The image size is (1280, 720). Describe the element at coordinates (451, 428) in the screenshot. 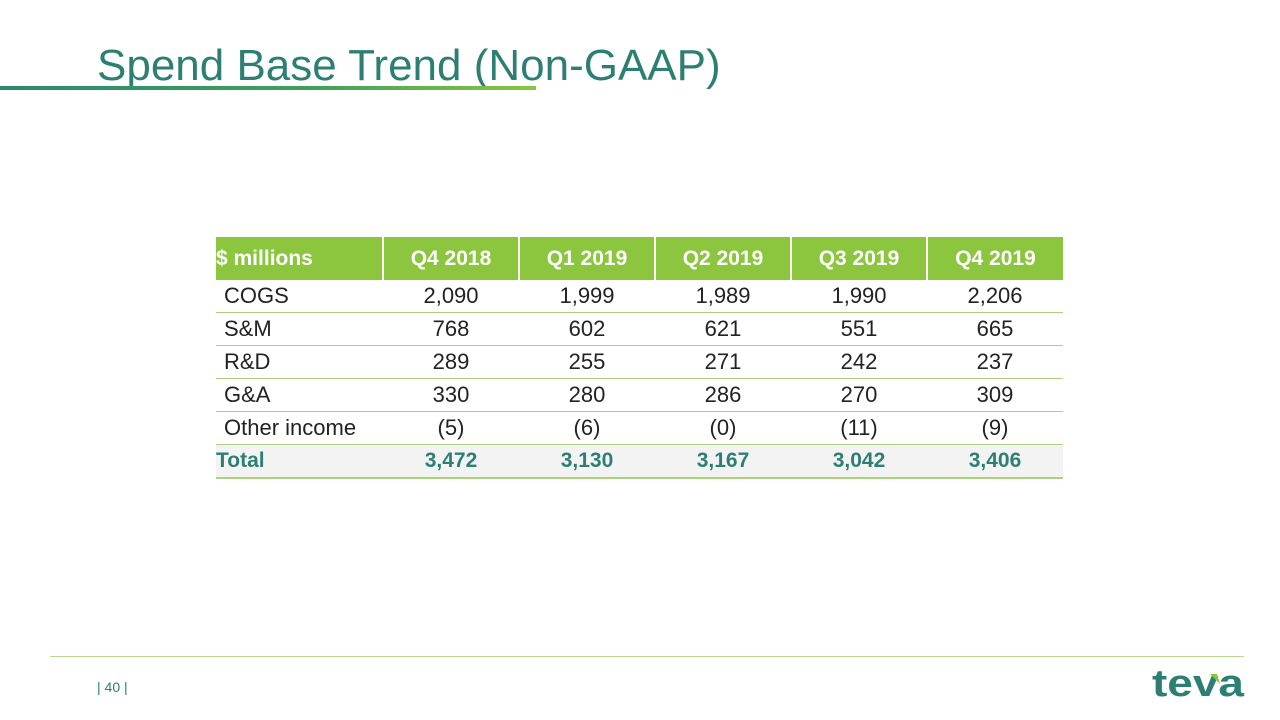

I see `table-cell: (5)` at that location.